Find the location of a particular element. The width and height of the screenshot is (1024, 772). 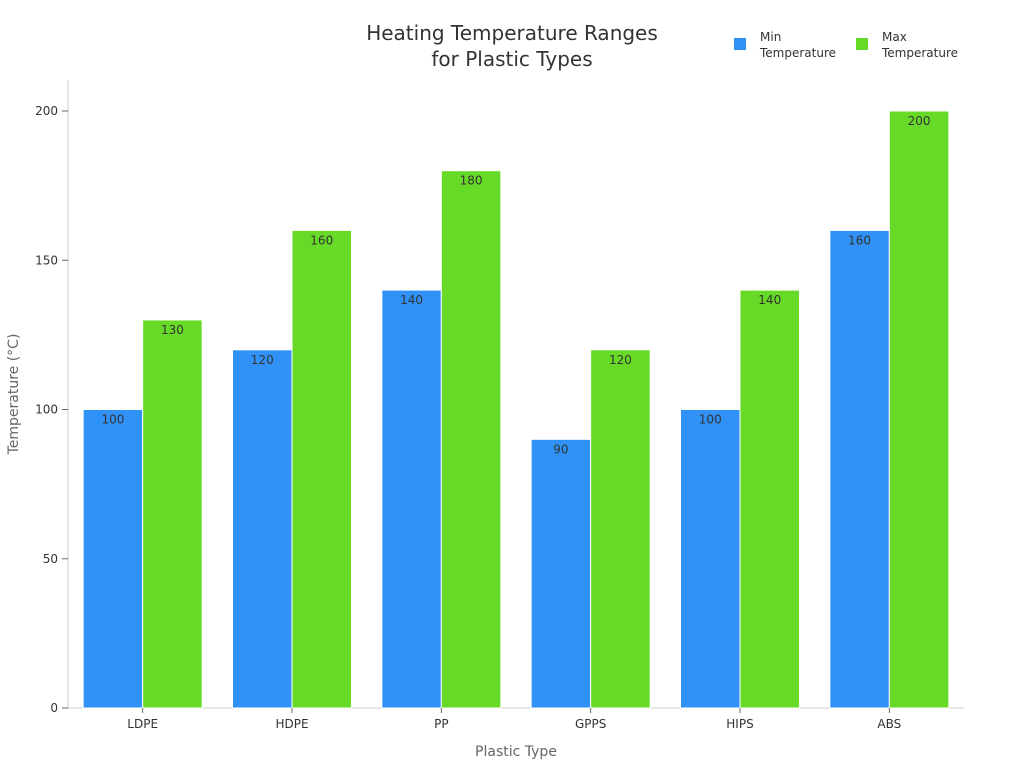

legend-label-min-line-1: Min is located at coordinates (770, 37).